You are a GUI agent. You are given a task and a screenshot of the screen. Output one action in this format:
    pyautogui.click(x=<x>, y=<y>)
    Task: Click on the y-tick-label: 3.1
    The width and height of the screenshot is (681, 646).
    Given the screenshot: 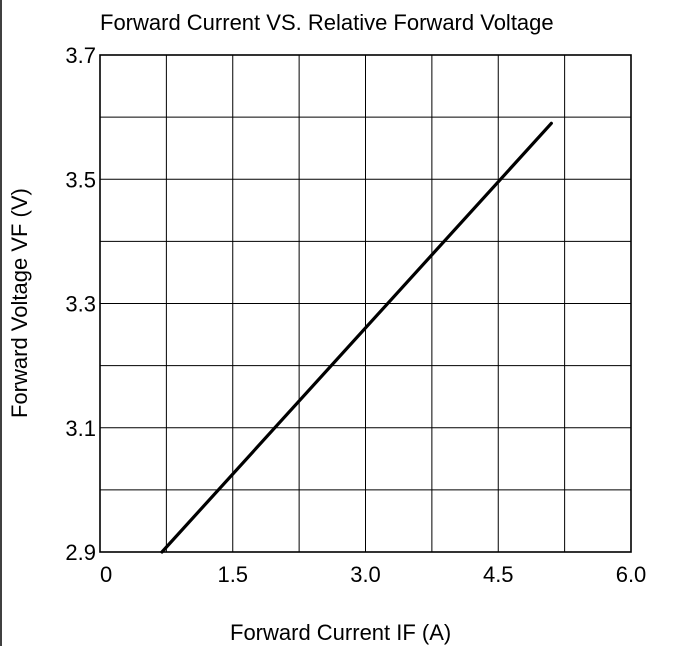 What is the action you would take?
    pyautogui.click(x=80, y=428)
    